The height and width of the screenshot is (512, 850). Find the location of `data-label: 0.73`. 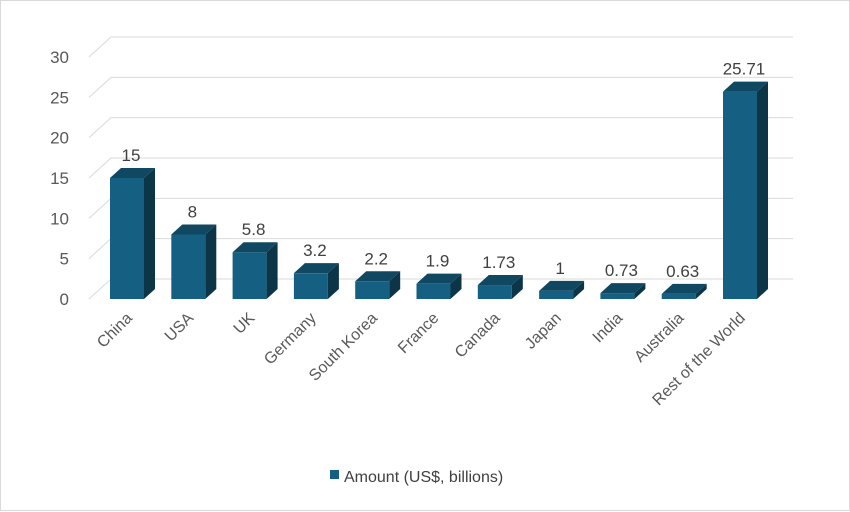

data-label: 0.73 is located at coordinates (621, 270).